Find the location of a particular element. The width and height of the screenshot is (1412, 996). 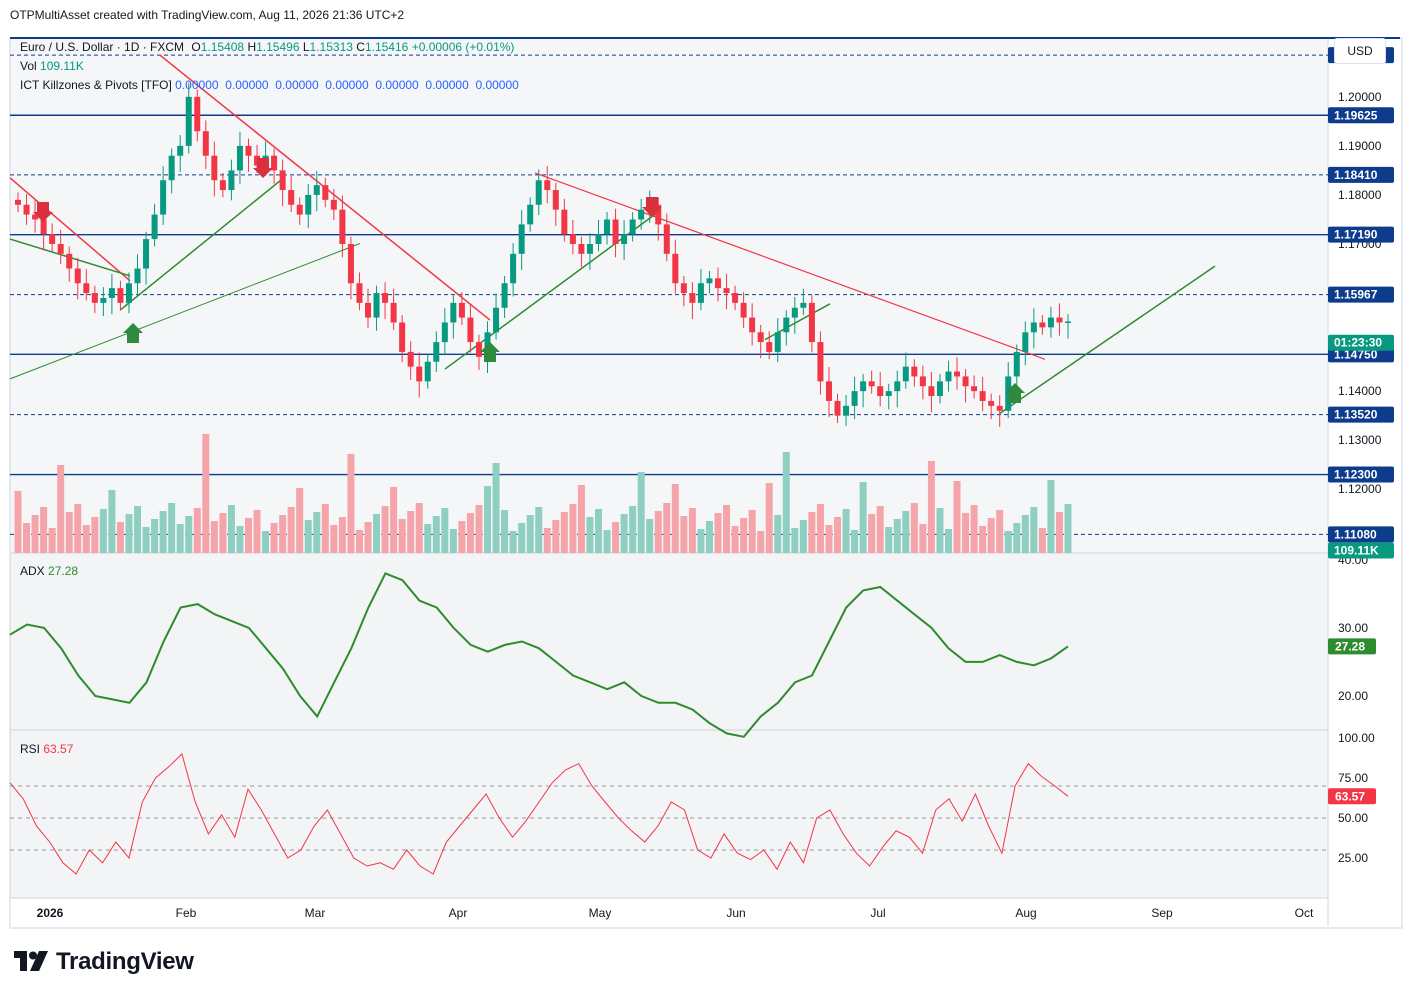

close-value: 1.15416 is located at coordinates (386, 47).